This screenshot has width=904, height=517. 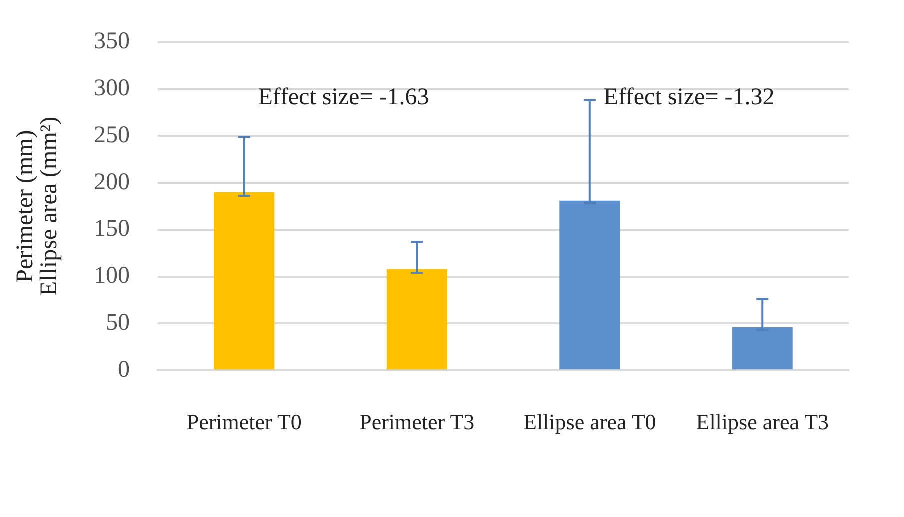 I want to click on x-tick-label: Ellipse area T0, so click(x=589, y=422).